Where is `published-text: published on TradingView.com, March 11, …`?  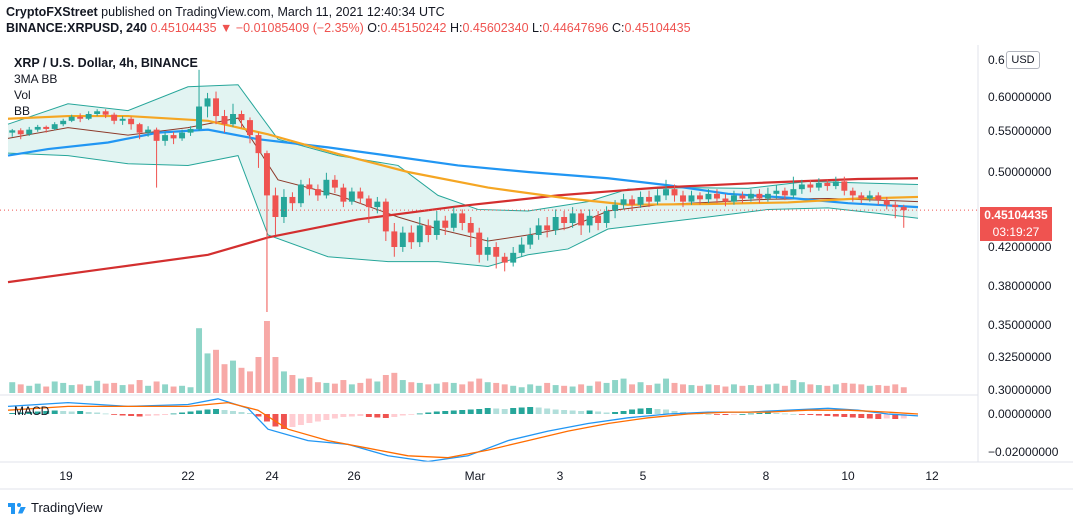
published-text: published on TradingView.com, March 11, … is located at coordinates (273, 12).